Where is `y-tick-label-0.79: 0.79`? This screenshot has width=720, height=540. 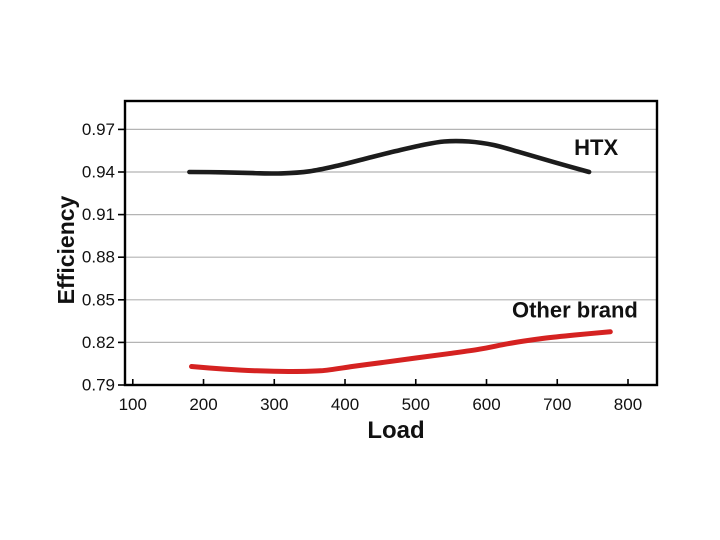
y-tick-label-0.79: 0.79 is located at coordinates (98, 385).